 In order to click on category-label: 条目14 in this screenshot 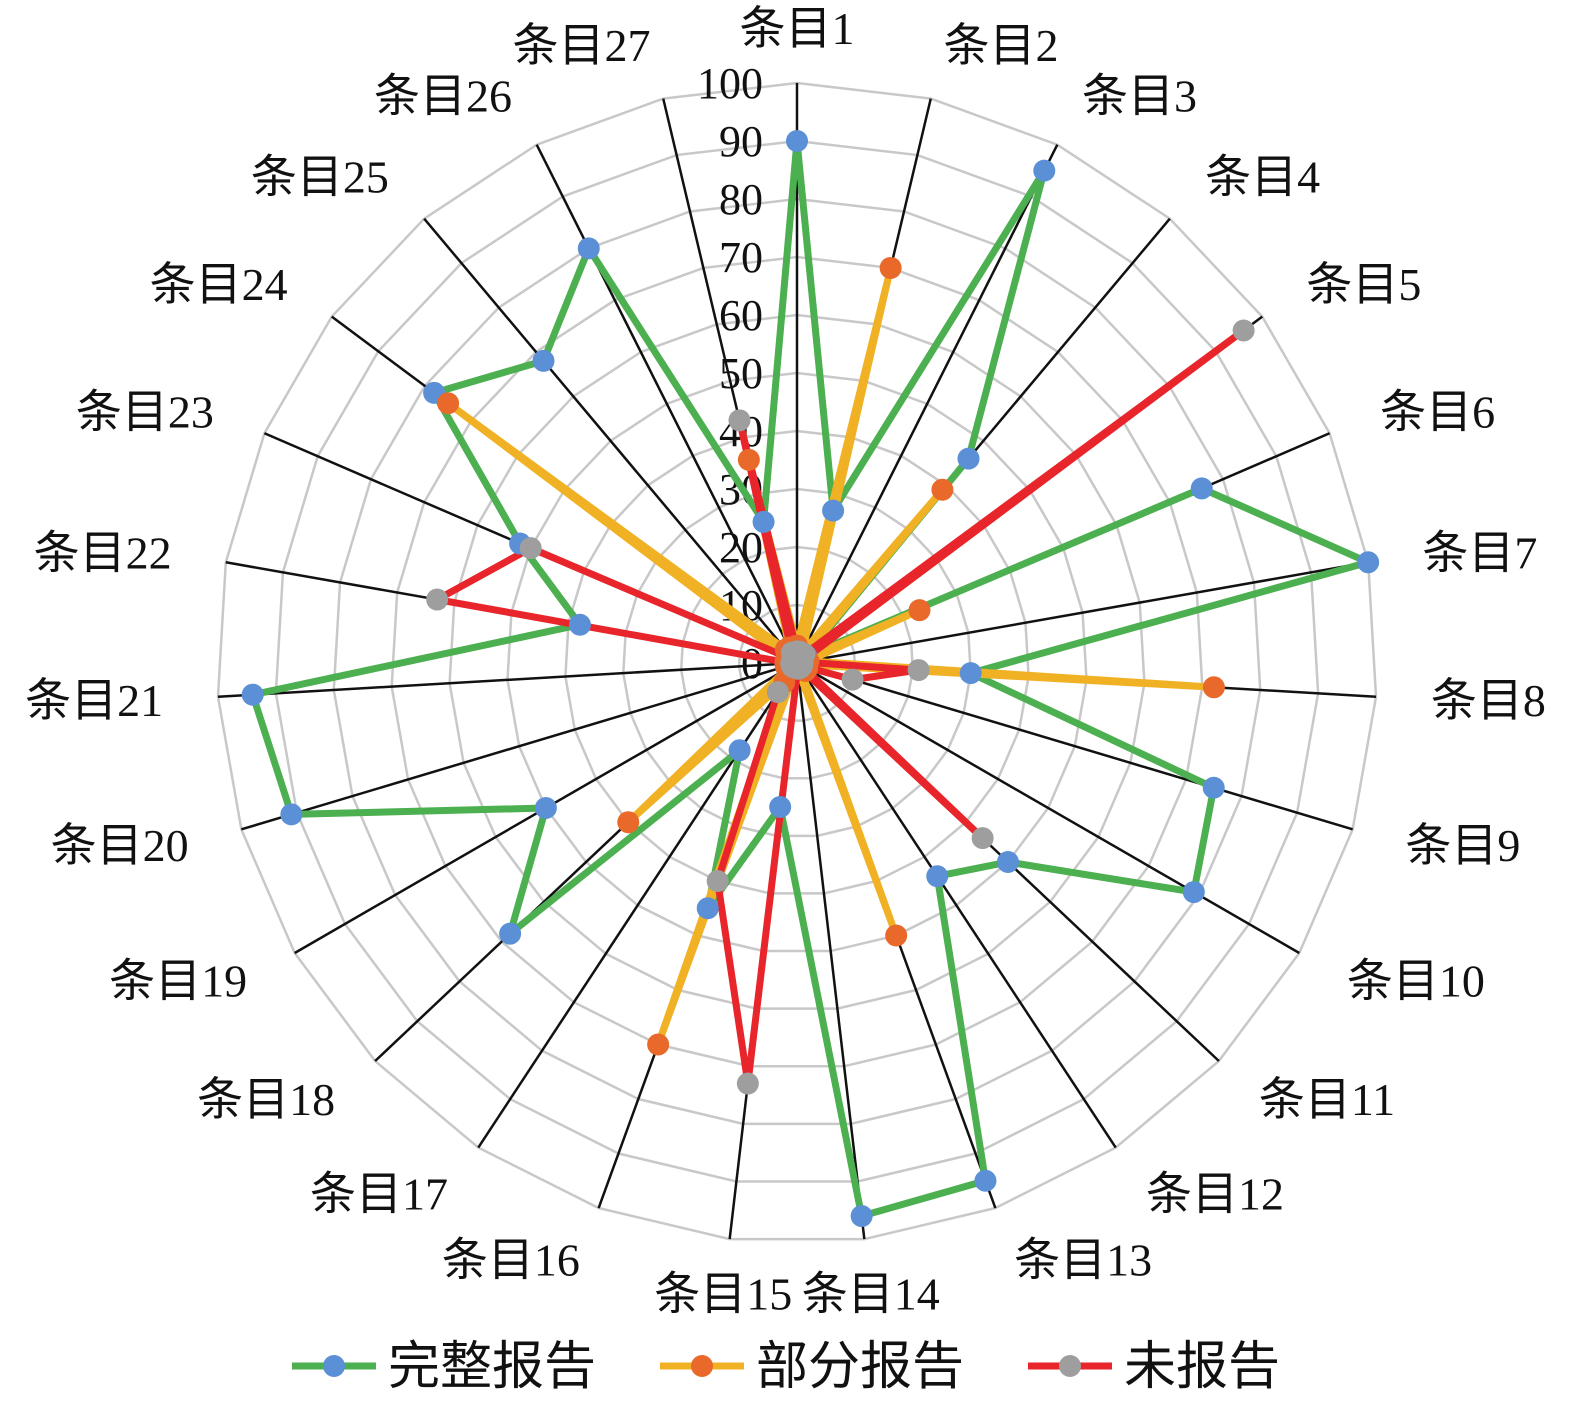, I will do `click(871, 1294)`.